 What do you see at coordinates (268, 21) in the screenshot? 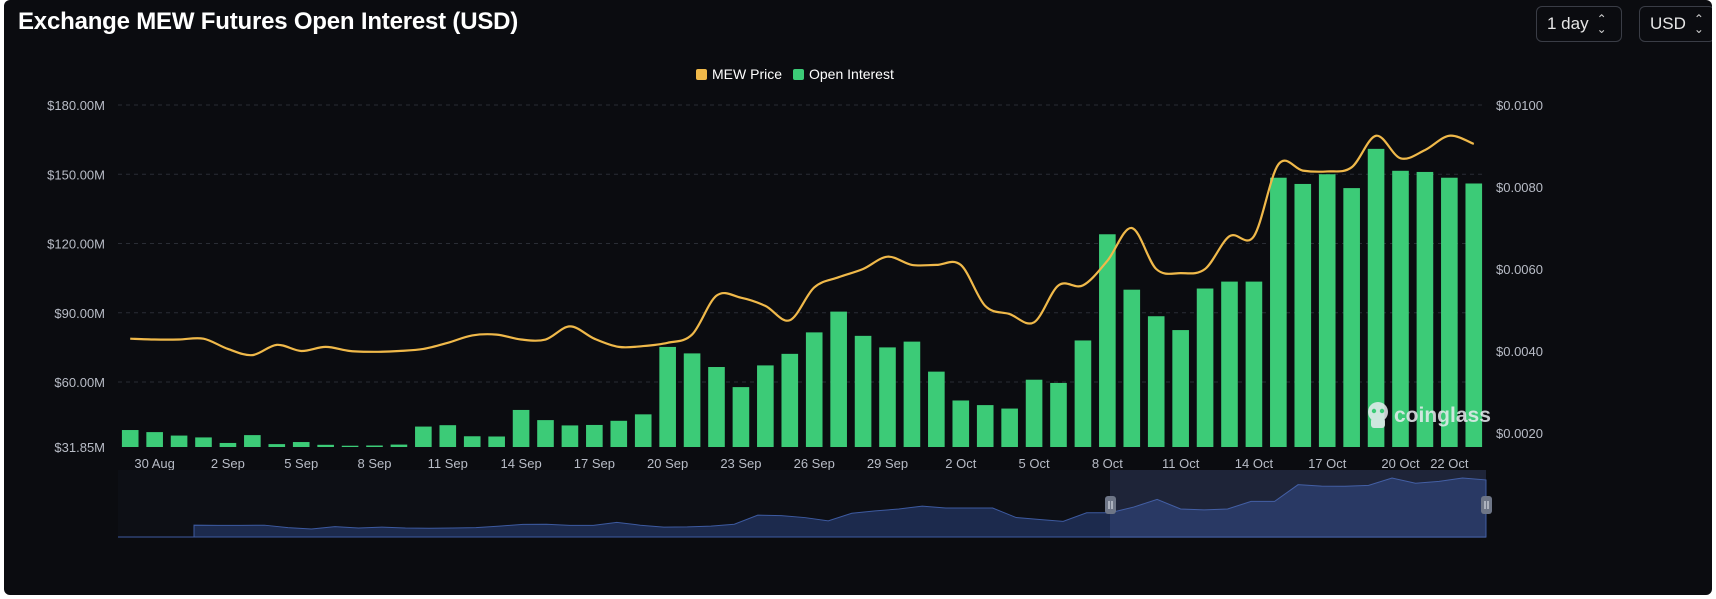
I see `page-title: Exchange MEW Futures Open Interest (USD)` at bounding box center [268, 21].